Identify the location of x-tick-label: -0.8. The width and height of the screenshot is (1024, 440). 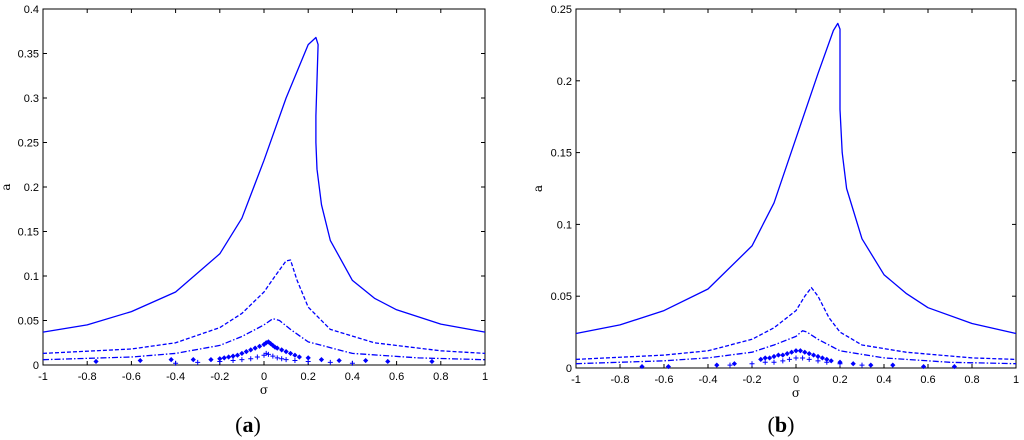
(87, 377).